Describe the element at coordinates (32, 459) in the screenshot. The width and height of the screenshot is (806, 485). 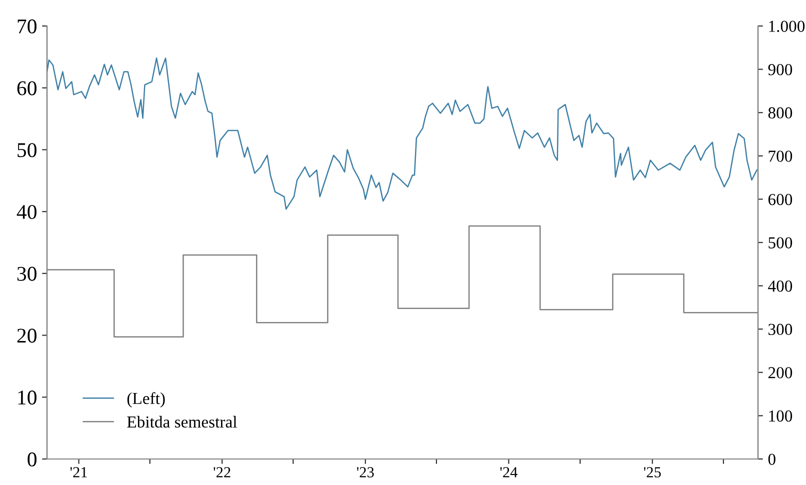
I see `y-tick-label: 0` at that location.